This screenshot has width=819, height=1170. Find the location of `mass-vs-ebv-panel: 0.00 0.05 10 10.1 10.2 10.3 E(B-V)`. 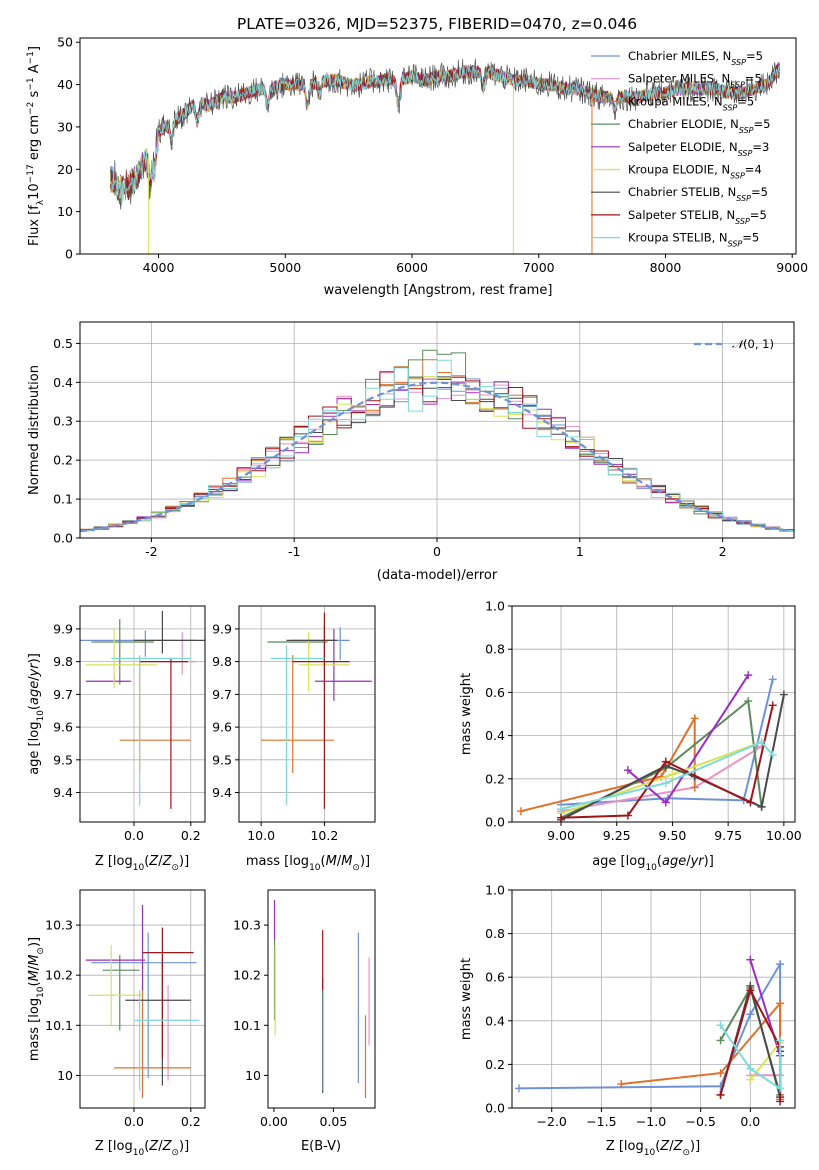

mass-vs-ebv-panel: 0.00 0.05 10 10.1 10.2 10.3 E(B-V) is located at coordinates (304, 1021).